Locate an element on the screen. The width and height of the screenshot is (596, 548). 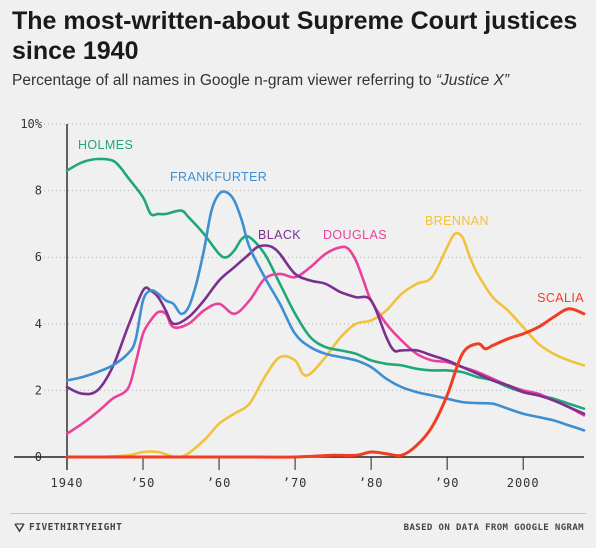
y-tick-label: 6 is located at coordinates (38, 257).